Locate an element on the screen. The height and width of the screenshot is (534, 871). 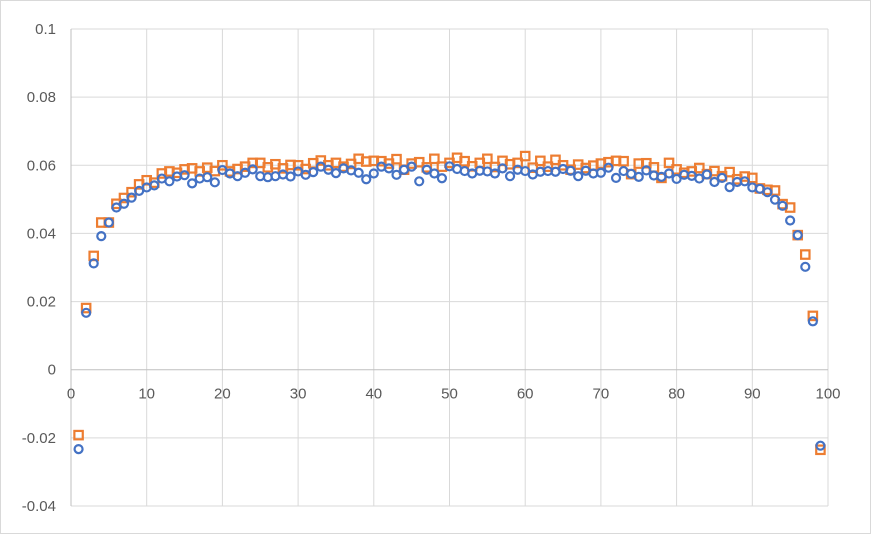
y-tick-label: 0.04 is located at coordinates (41, 233).